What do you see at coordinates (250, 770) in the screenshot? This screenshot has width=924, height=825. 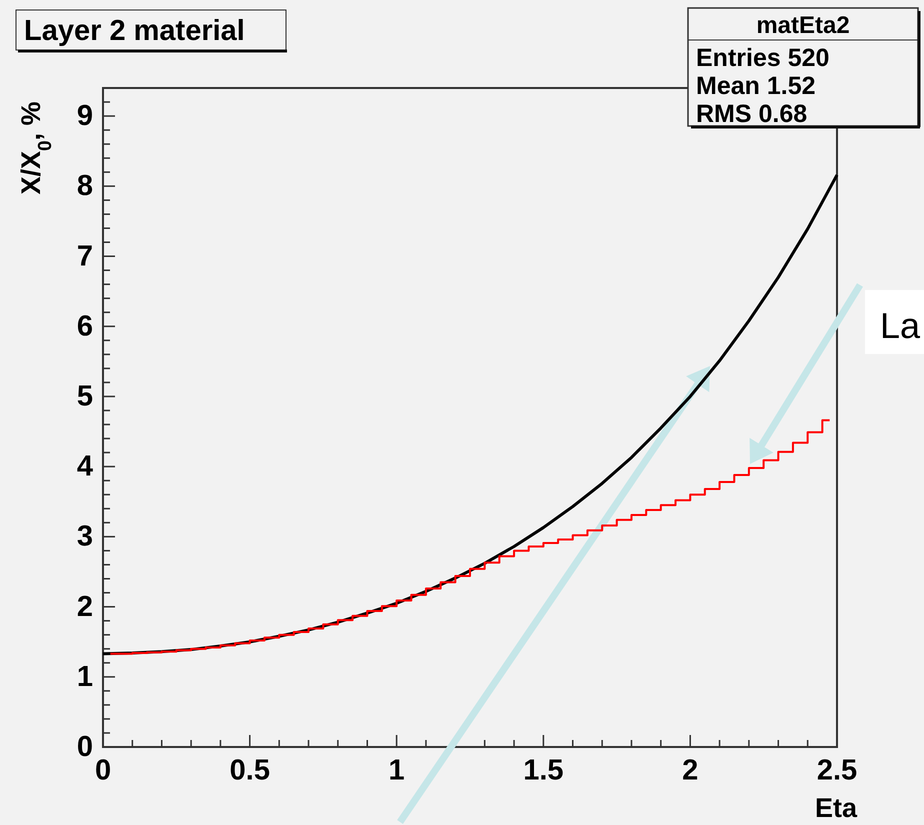 I see `x-tick-label: 0.5` at bounding box center [250, 770].